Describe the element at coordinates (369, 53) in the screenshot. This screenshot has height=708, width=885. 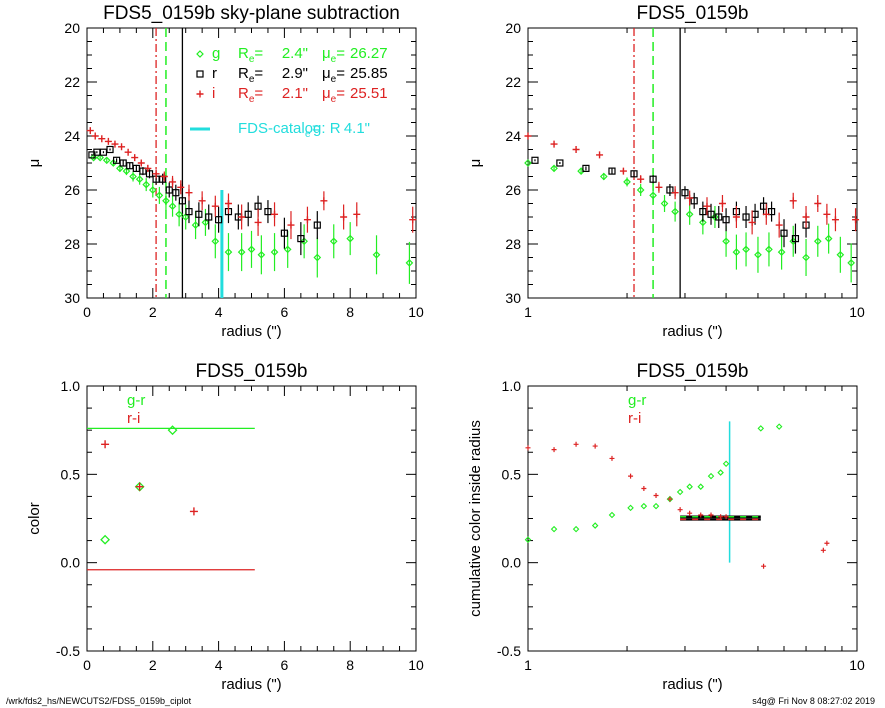
I see `chart0-legend-mu-value: 26.27` at that location.